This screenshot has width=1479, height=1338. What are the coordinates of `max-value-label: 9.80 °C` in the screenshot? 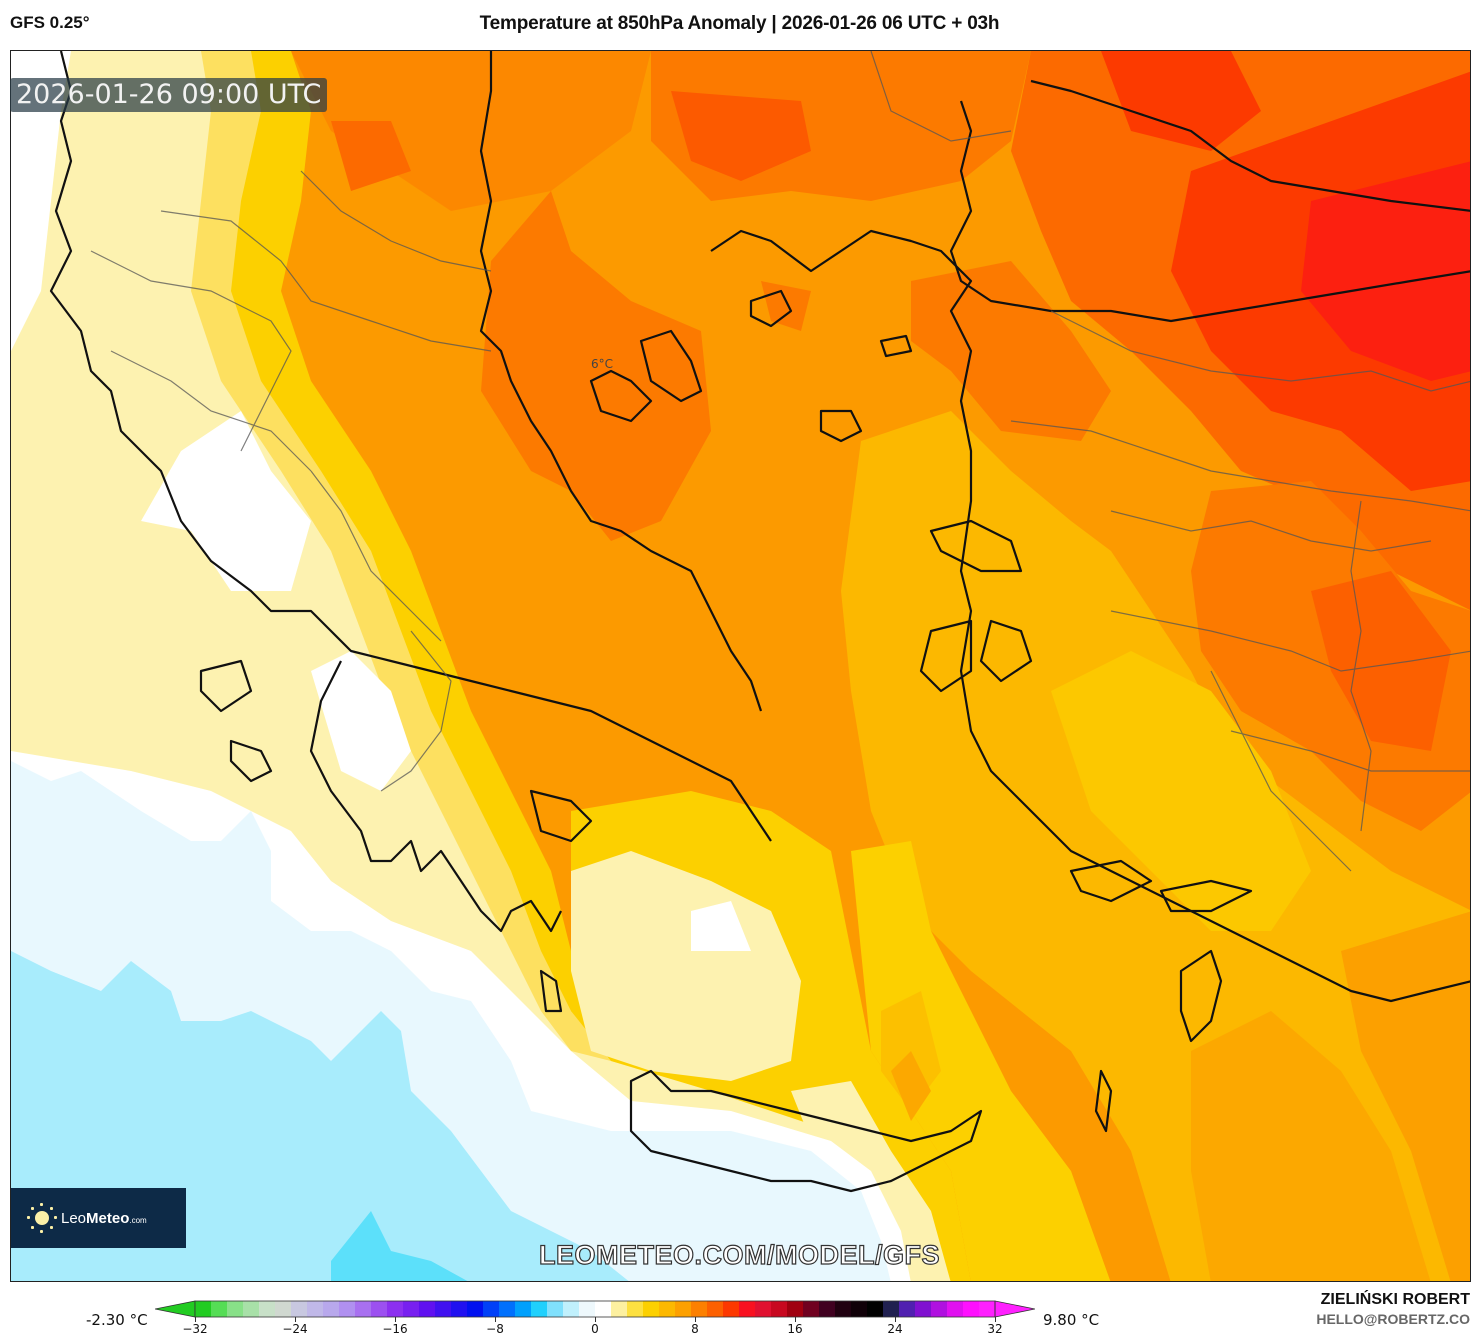 It's located at (1071, 1320).